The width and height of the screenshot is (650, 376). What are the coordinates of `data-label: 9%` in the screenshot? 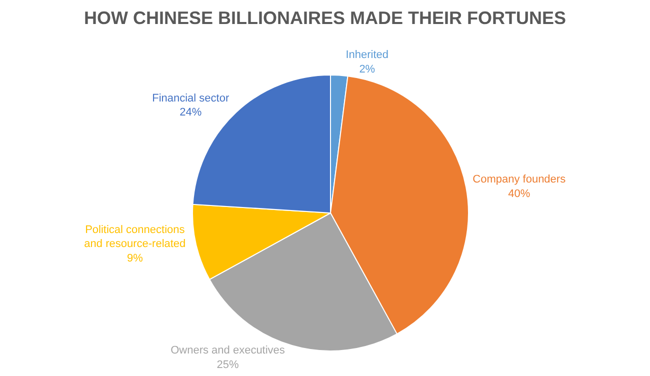 It's located at (135, 258).